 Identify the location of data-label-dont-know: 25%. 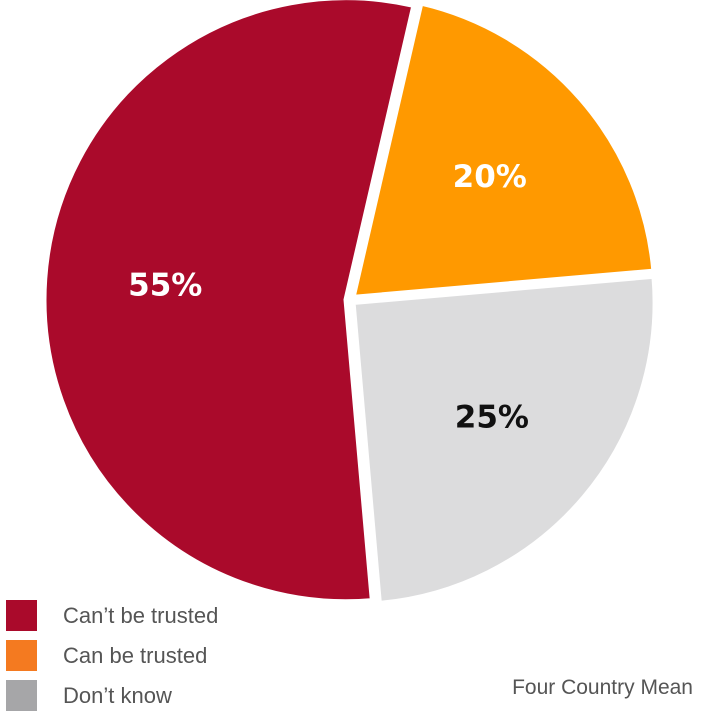
(492, 418).